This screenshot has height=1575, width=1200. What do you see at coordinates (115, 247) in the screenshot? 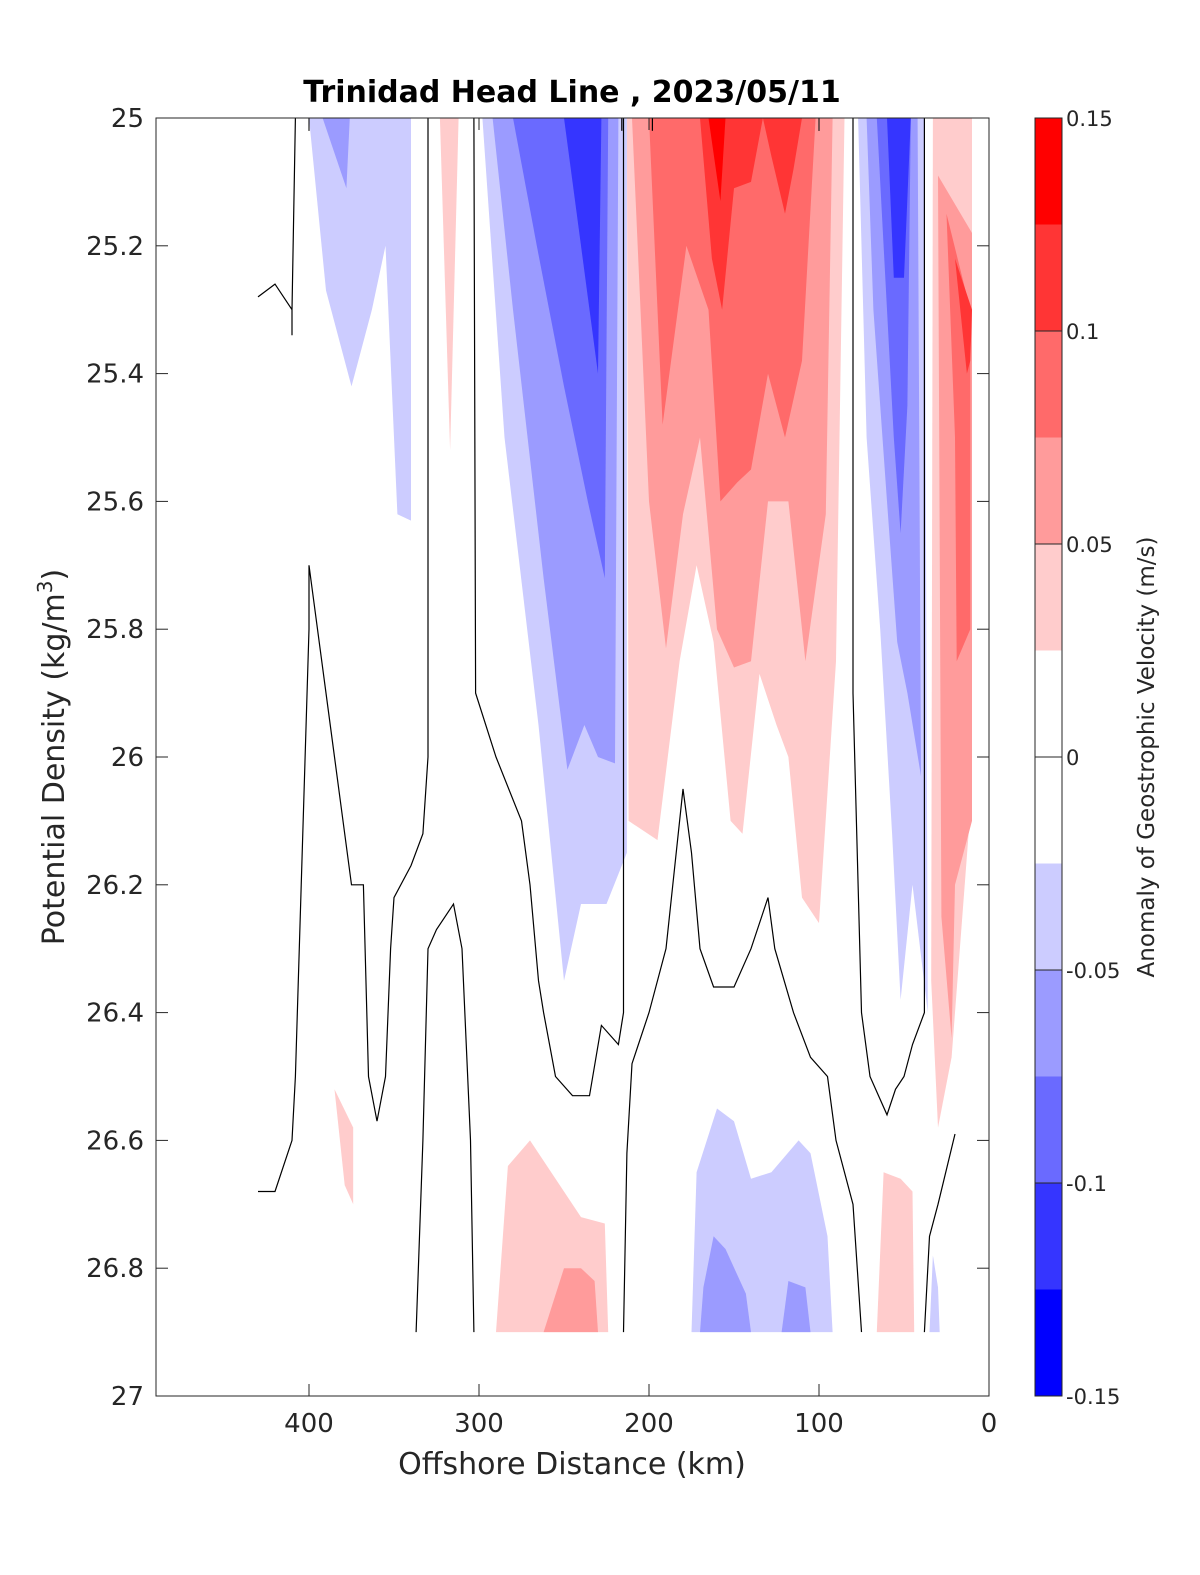
I see `y-tick-label: 25.2` at bounding box center [115, 247].